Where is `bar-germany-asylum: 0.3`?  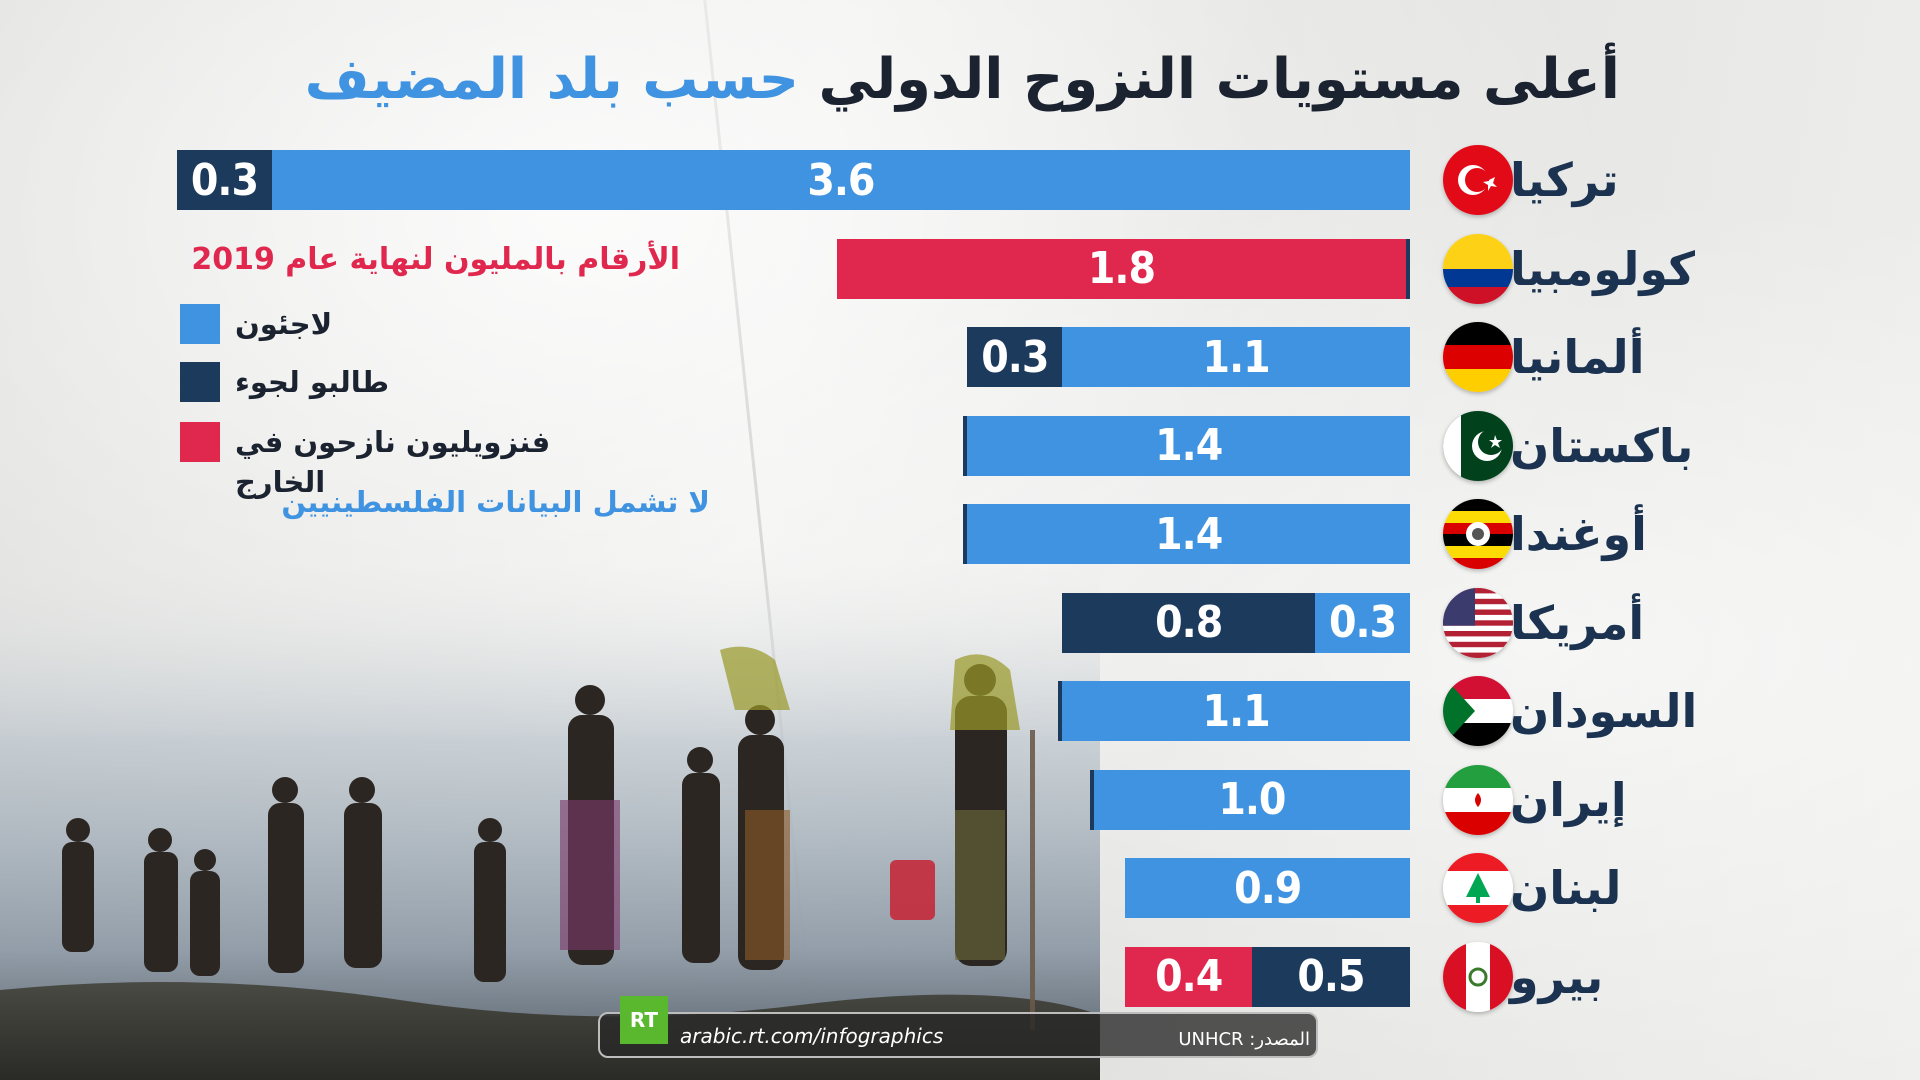
bar-germany-asylum: 0.3 is located at coordinates (1015, 357).